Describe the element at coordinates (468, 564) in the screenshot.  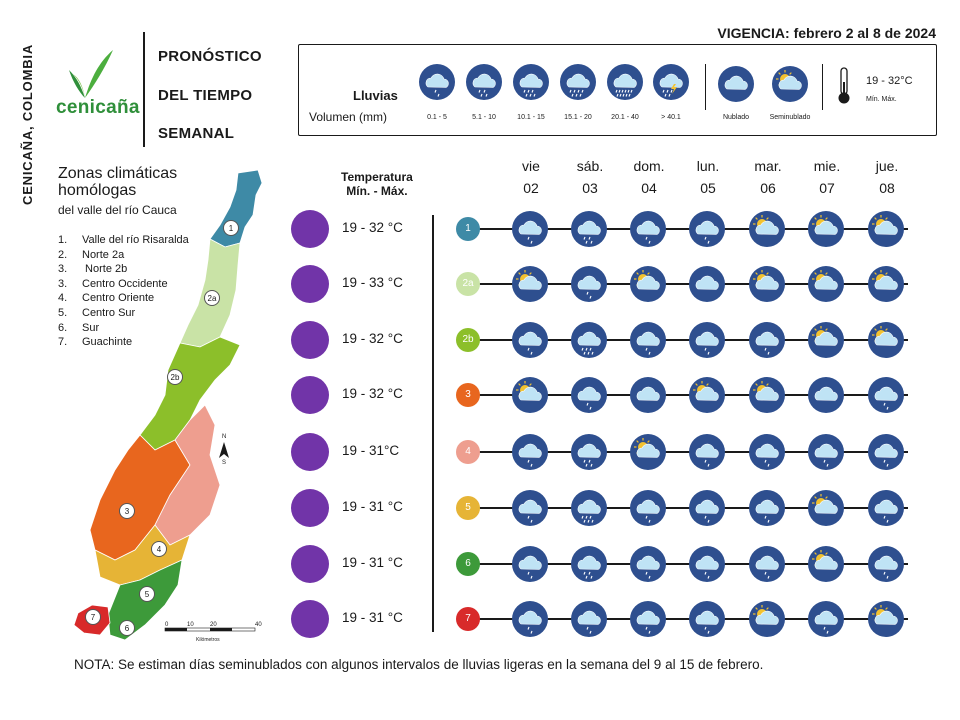
I see `zone-badge: 6` at that location.